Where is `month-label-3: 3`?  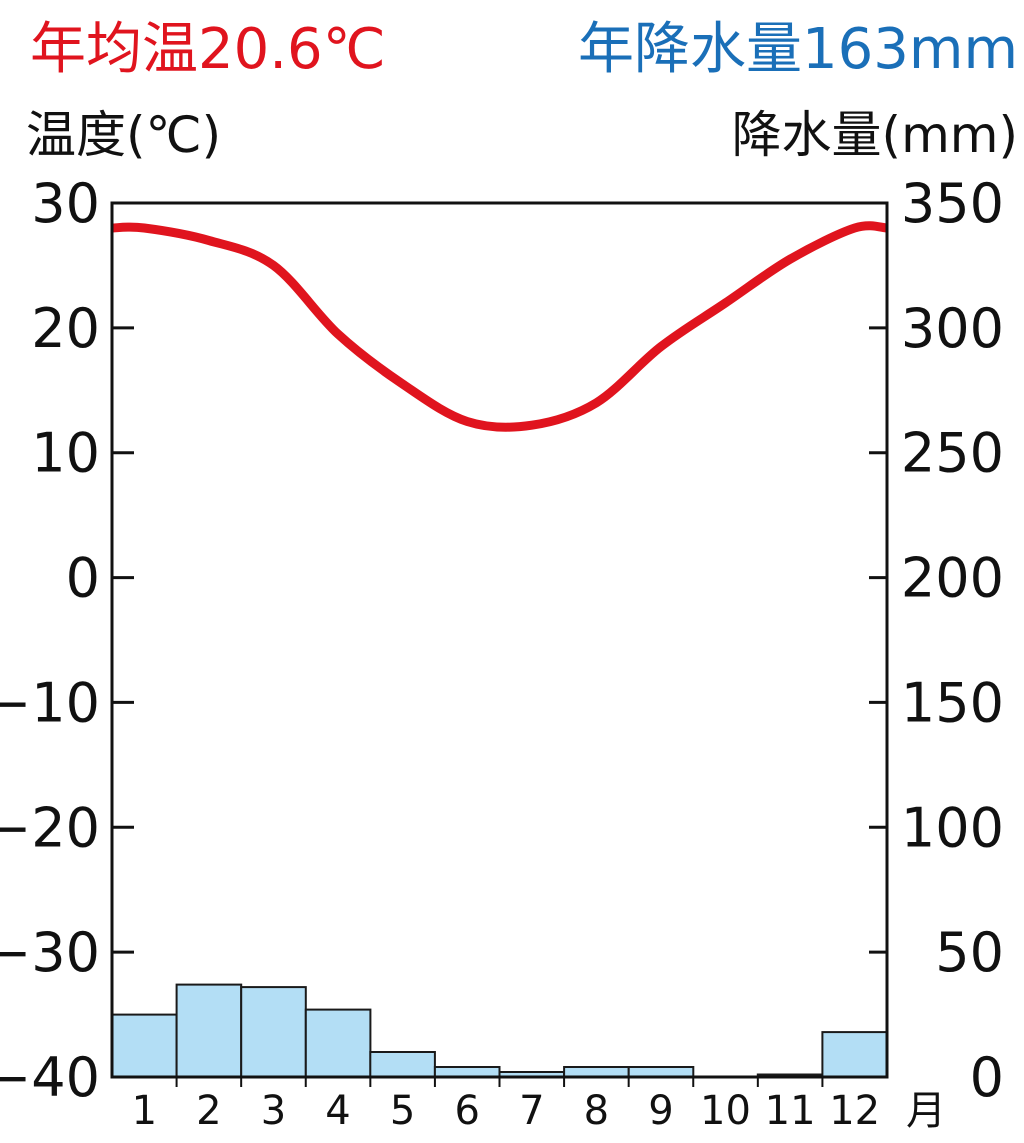
month-label-3: 3 is located at coordinates (273, 1111).